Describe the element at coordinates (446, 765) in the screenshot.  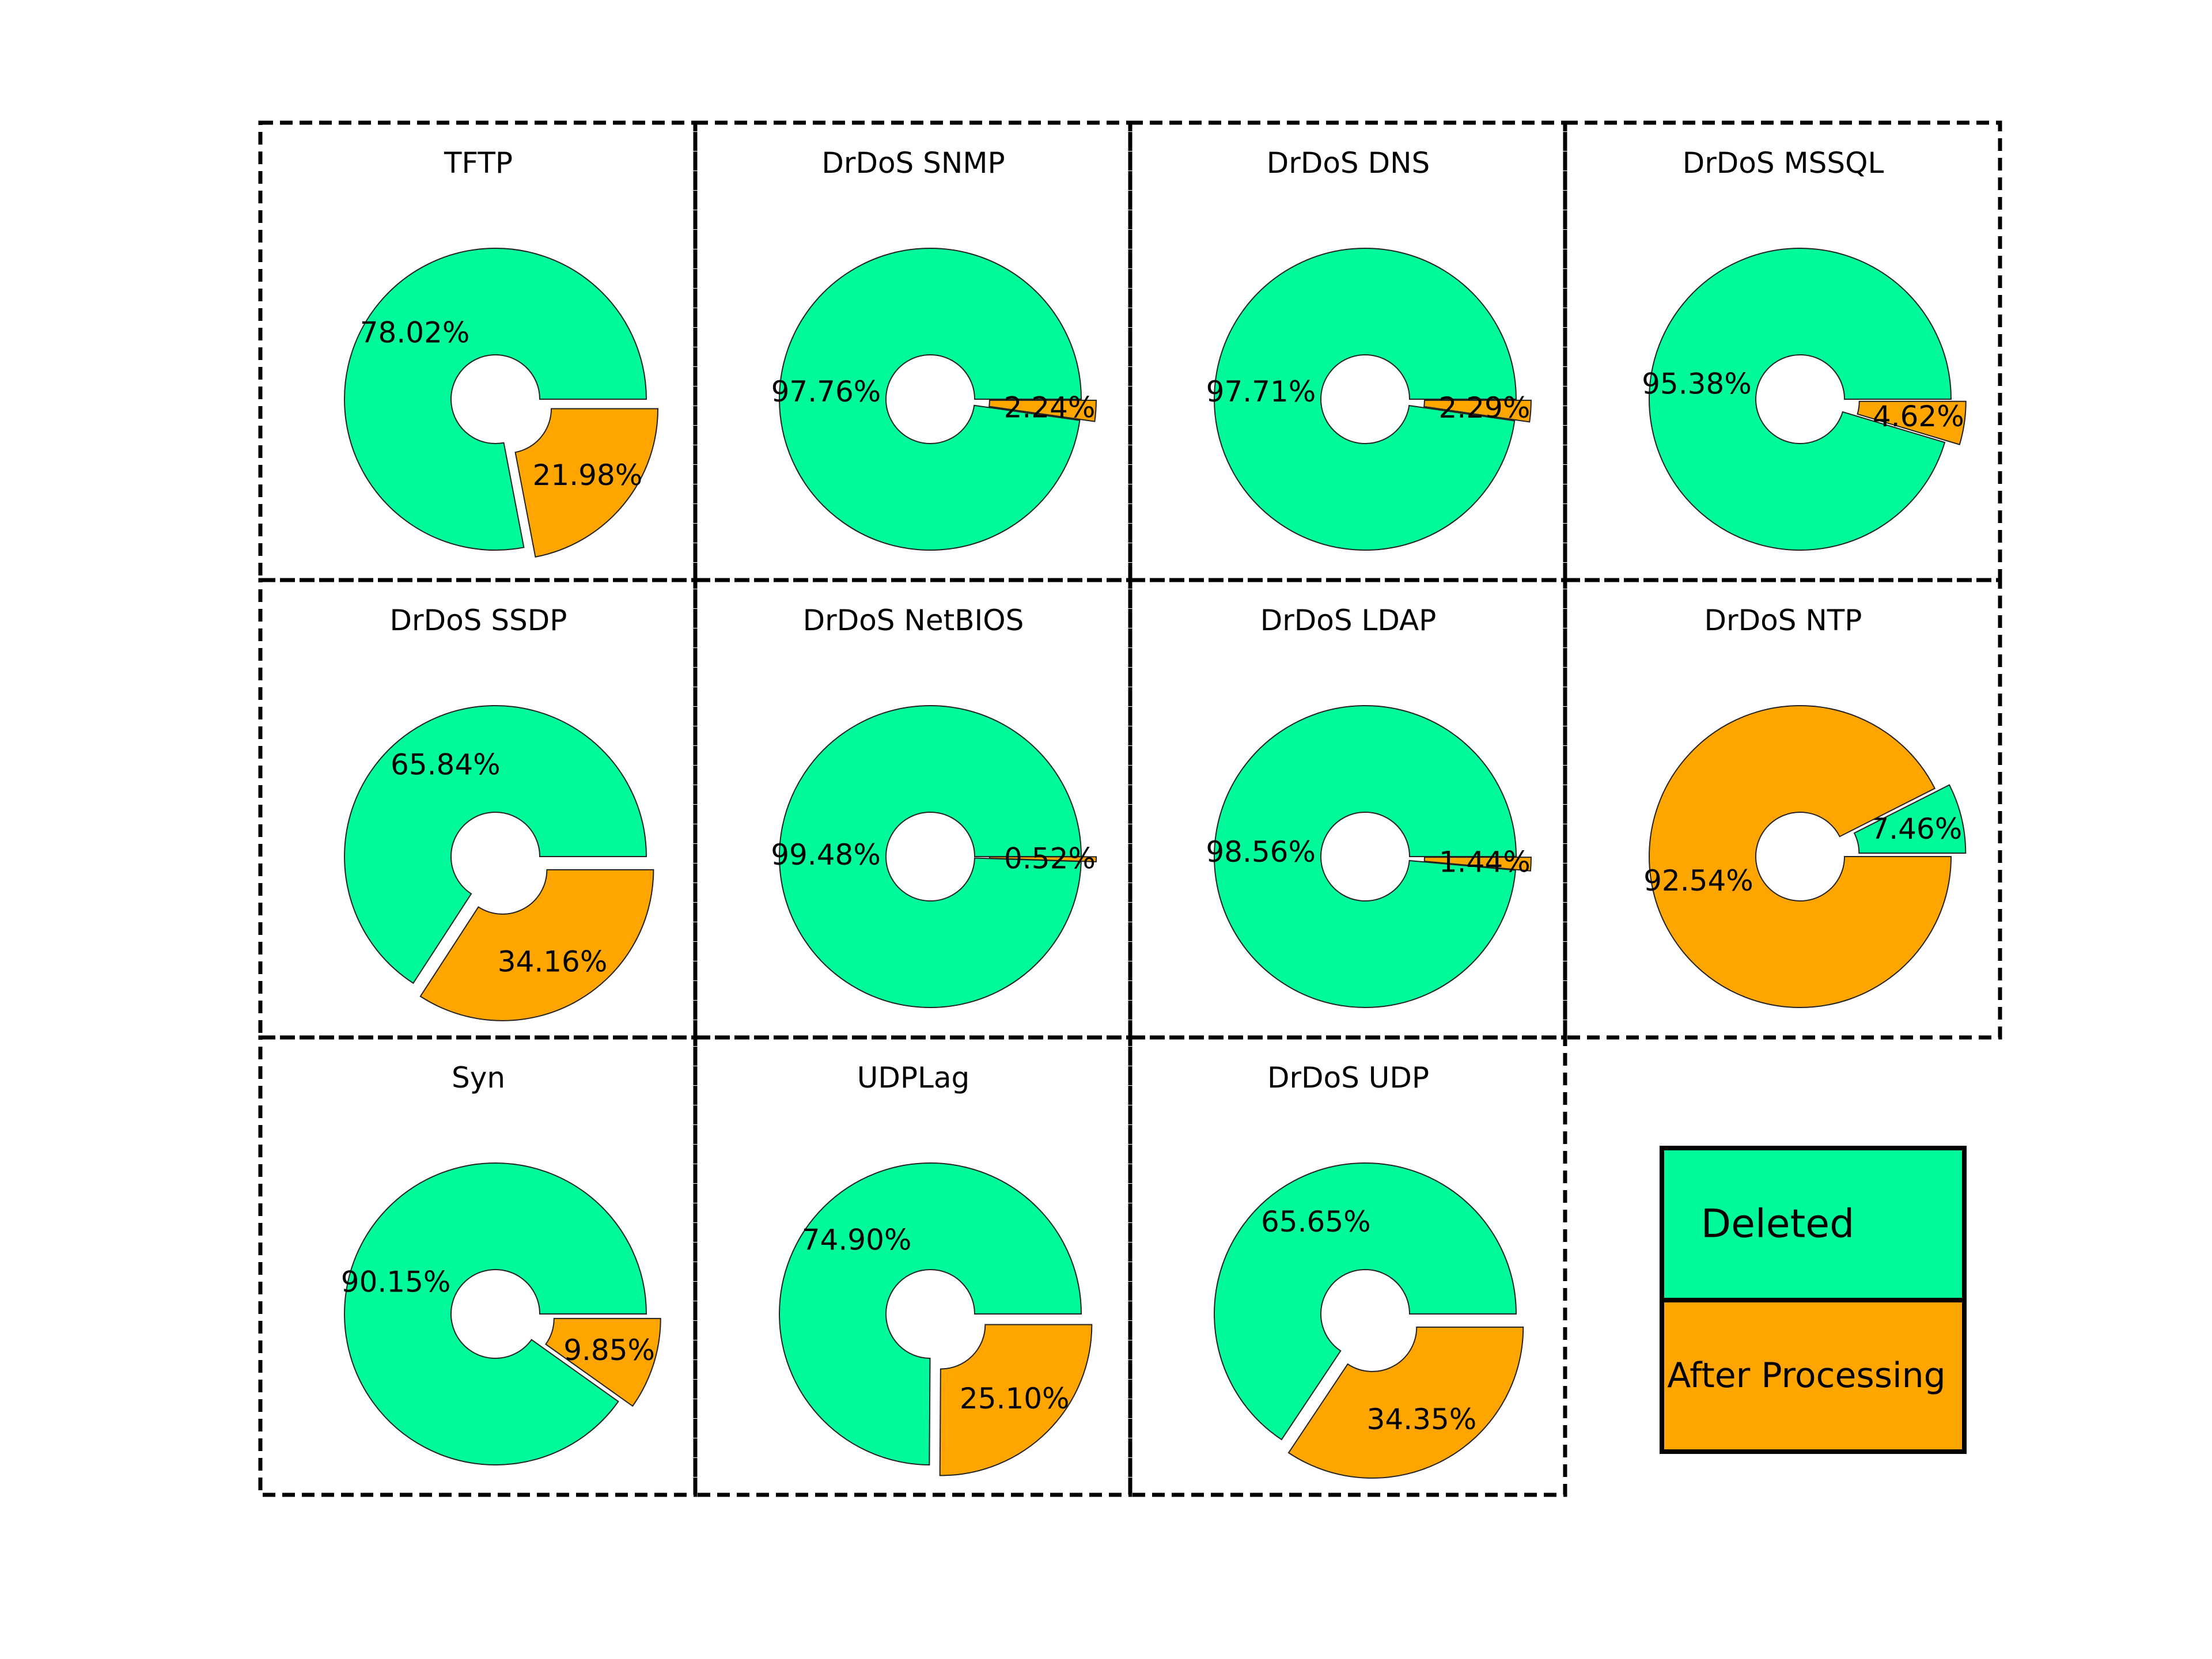
I see `slice-label-deleted: 65.84%` at that location.